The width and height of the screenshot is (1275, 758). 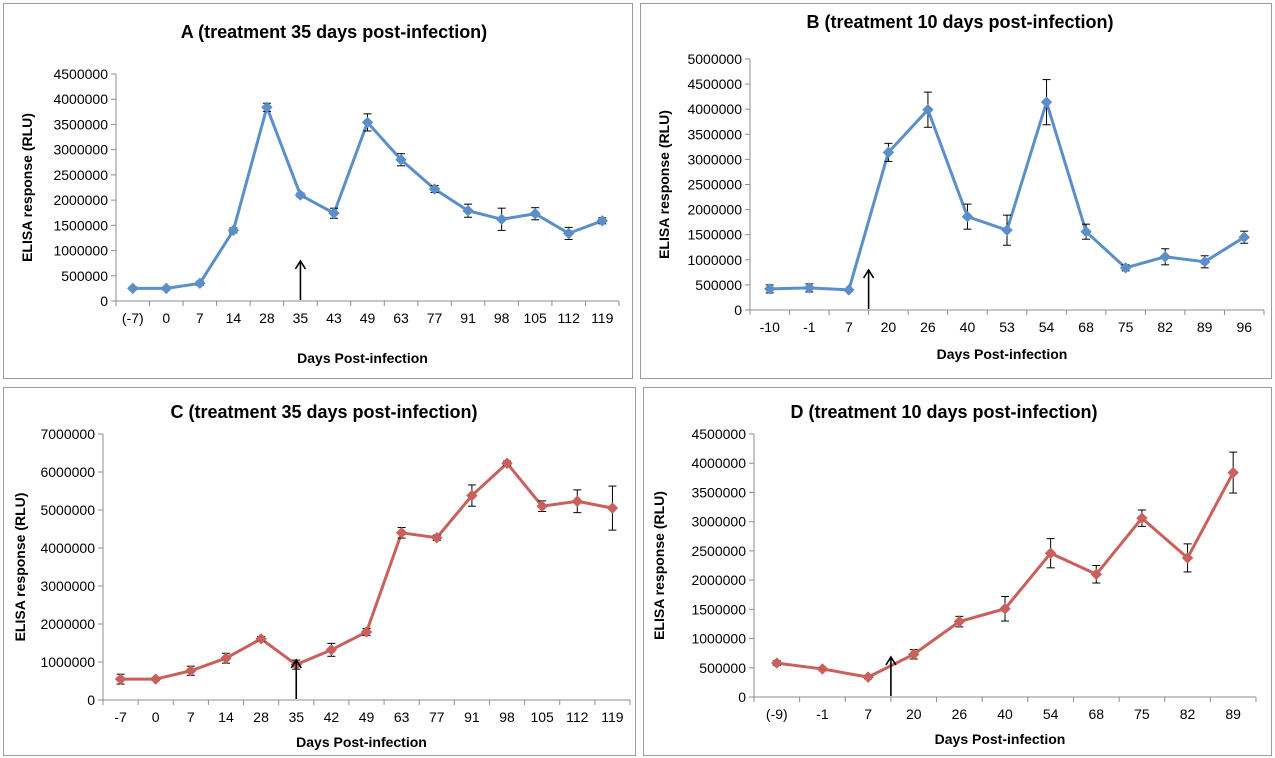 I want to click on chart-title: B (treatment 10 days post-infection), so click(x=959, y=22).